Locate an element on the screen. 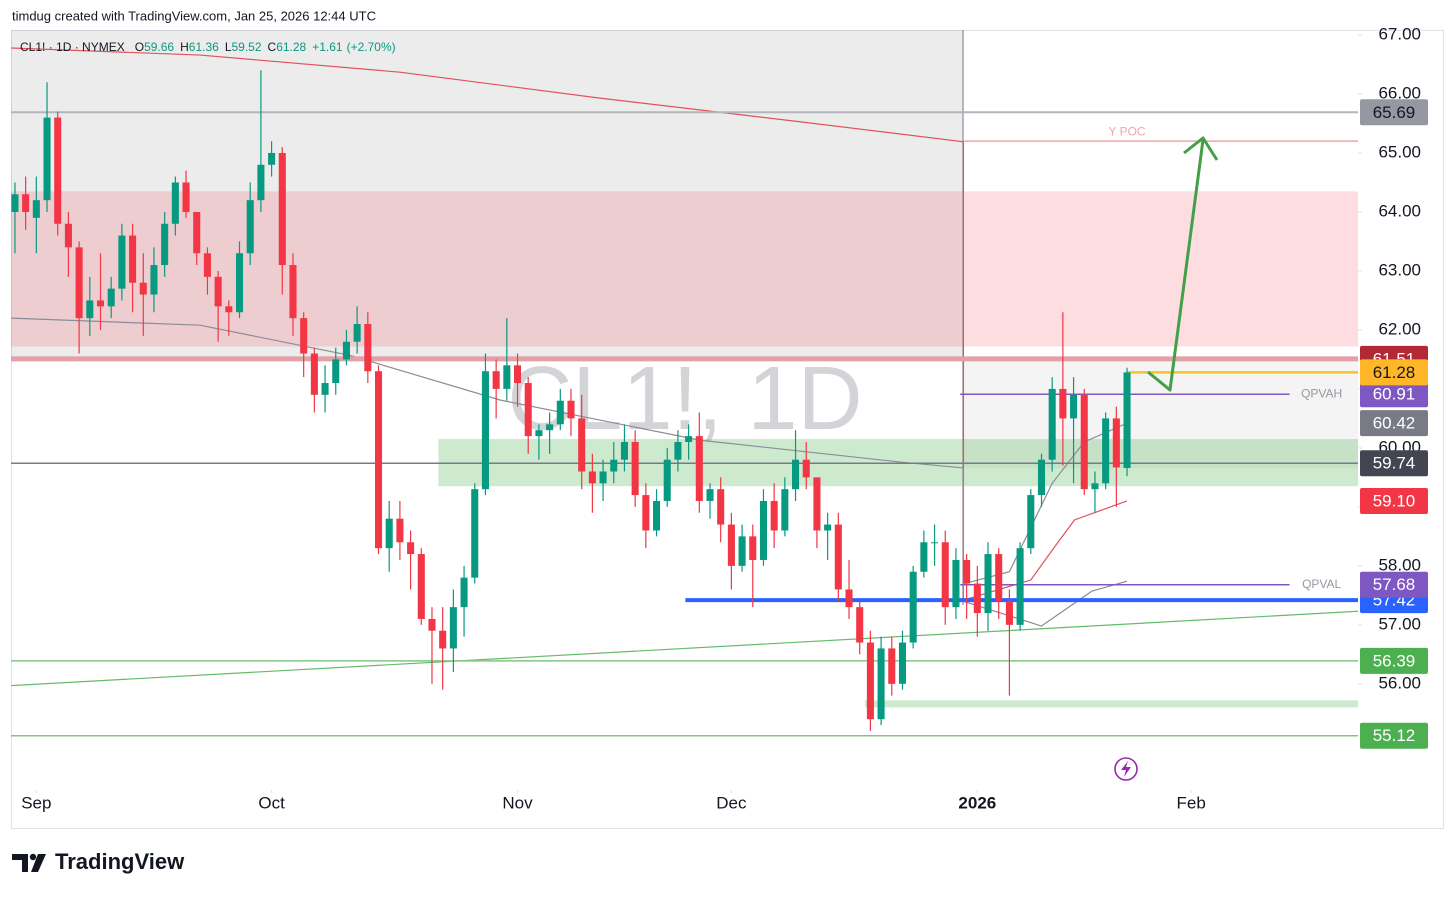  level-annotation: QPVAH is located at coordinates (1321, 393).